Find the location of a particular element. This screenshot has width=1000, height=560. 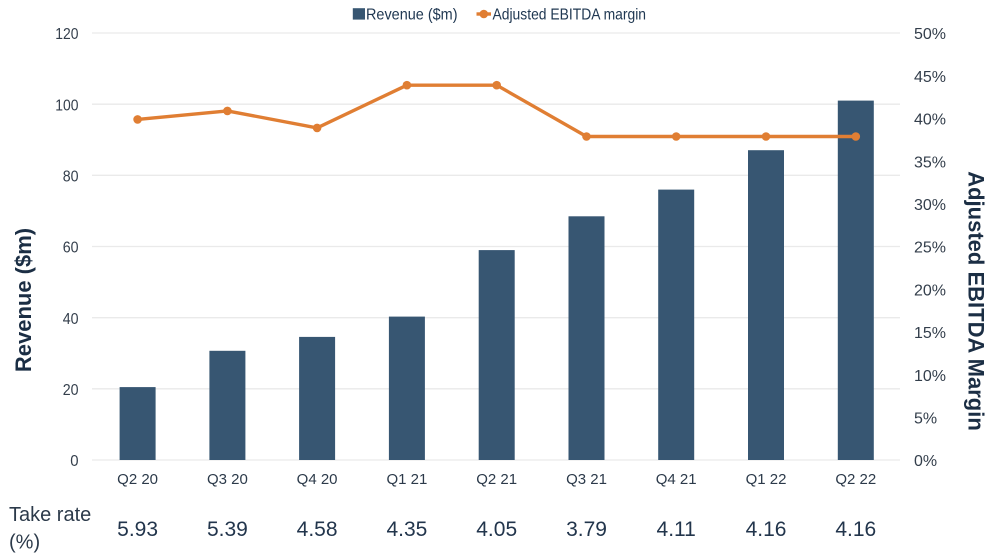

svg-text: Q2 20 is located at coordinates (137, 479).